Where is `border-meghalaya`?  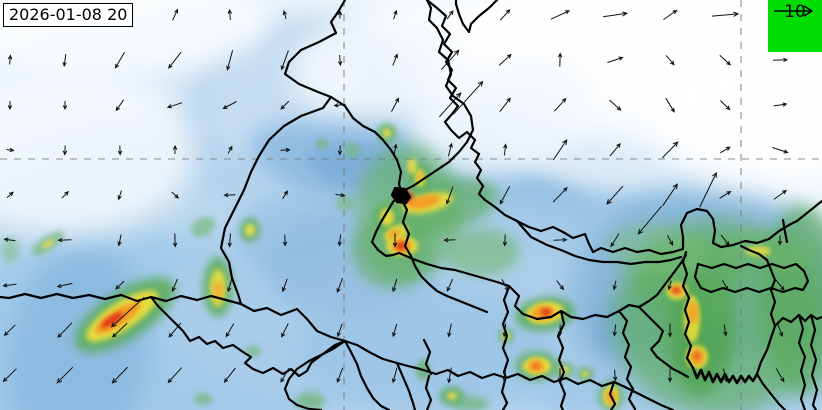
border-meghalaya is located at coordinates (751, 278).